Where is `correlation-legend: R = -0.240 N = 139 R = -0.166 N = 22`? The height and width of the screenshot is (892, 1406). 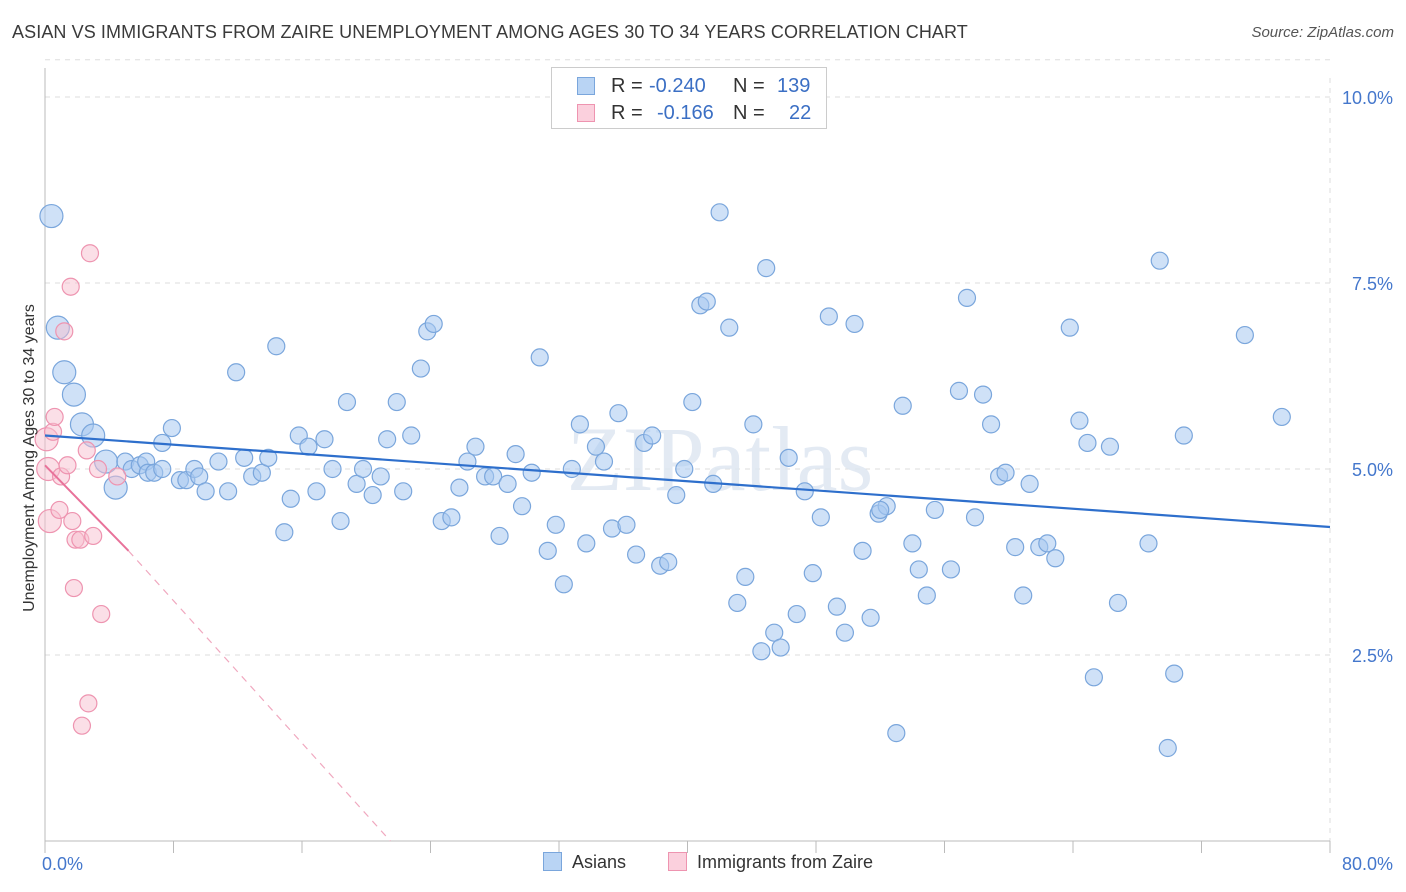 correlation-legend: R = -0.240 N = 139 R = -0.166 N = 22 is located at coordinates (689, 98).